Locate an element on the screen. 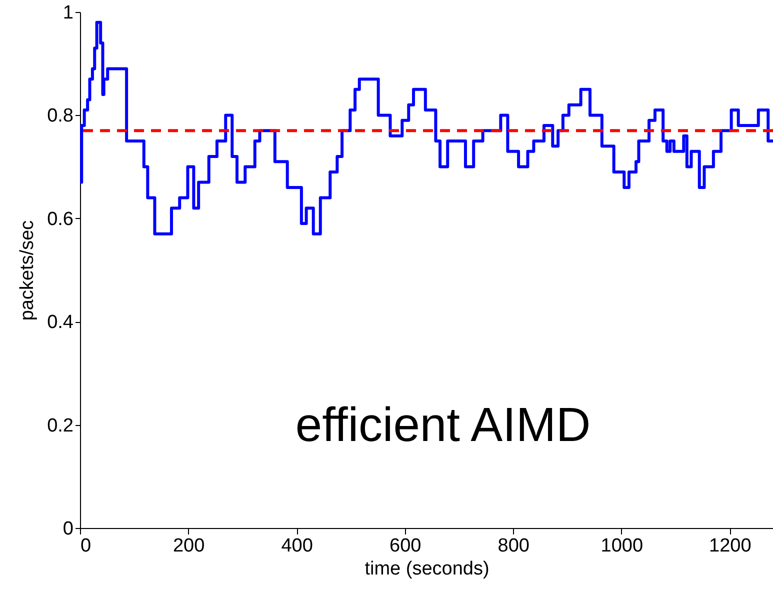  y-tick-label: 0.2 is located at coordinates (60, 425).